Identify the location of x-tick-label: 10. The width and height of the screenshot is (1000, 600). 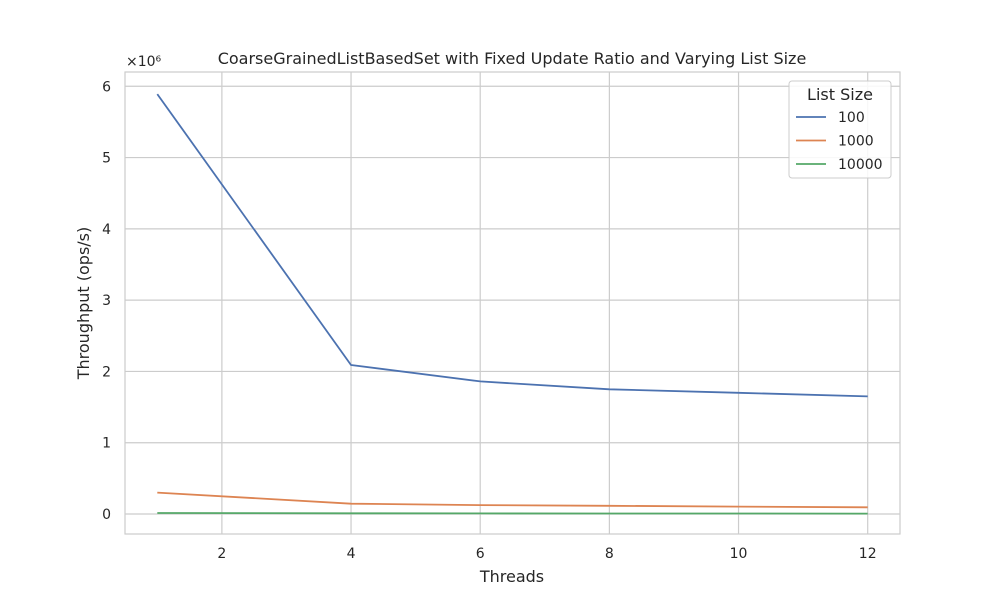
(739, 554).